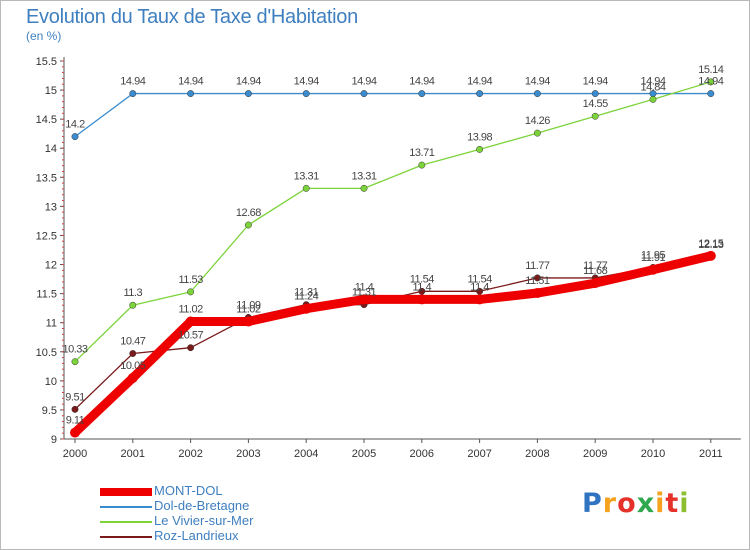  What do you see at coordinates (188, 490) in the screenshot?
I see `legend-label-mont-dol: MONT-DOL` at bounding box center [188, 490].